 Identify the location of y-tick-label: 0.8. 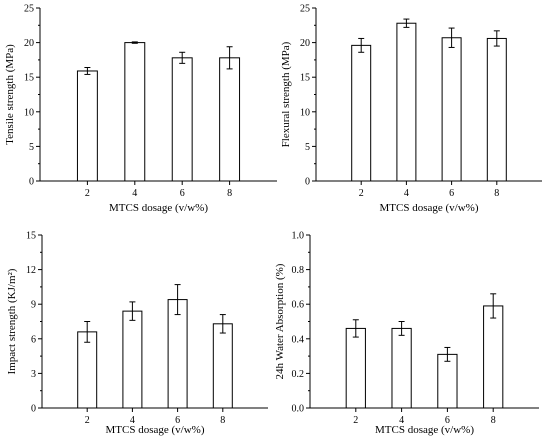
(298, 270).